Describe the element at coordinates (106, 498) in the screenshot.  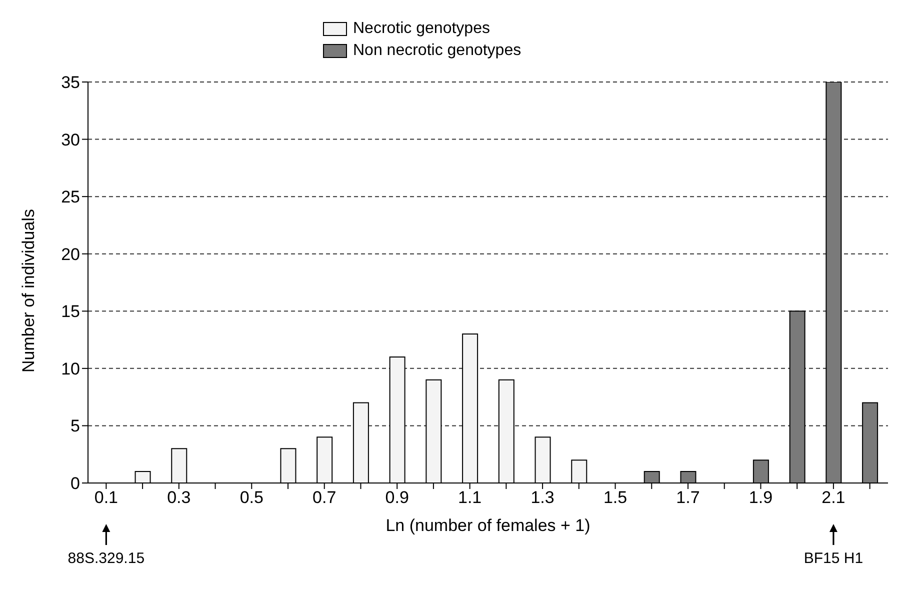
I see `x-tick-label: 0.1` at that location.